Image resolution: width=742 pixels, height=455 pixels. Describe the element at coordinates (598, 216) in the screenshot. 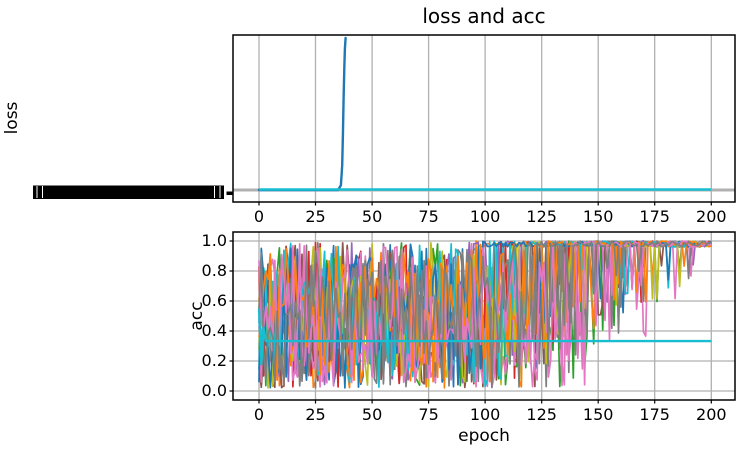

I see `loss-x-tick-label: 150` at that location.